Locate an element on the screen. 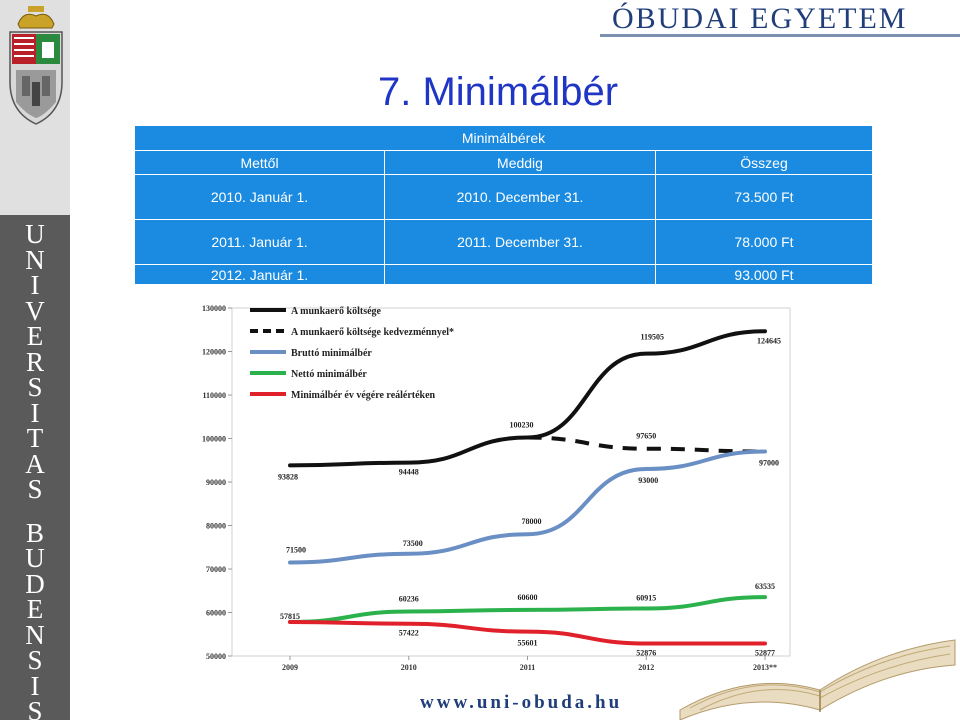 The height and width of the screenshot is (720, 960). sidebar-letter: B is located at coordinates (34, 532).